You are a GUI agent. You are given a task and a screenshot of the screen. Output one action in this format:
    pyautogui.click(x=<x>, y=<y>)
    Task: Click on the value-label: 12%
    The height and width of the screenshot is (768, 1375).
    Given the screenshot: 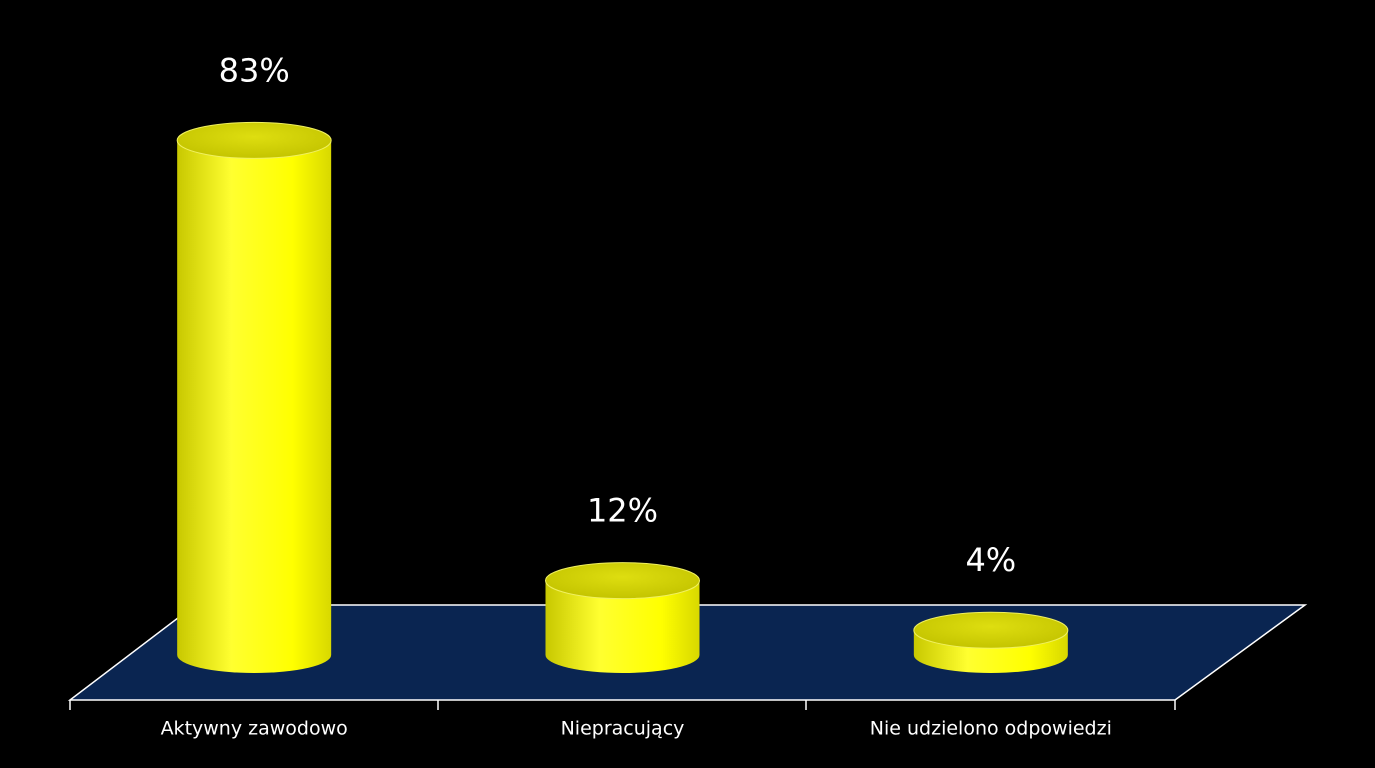 What is the action you would take?
    pyautogui.click(x=622, y=511)
    